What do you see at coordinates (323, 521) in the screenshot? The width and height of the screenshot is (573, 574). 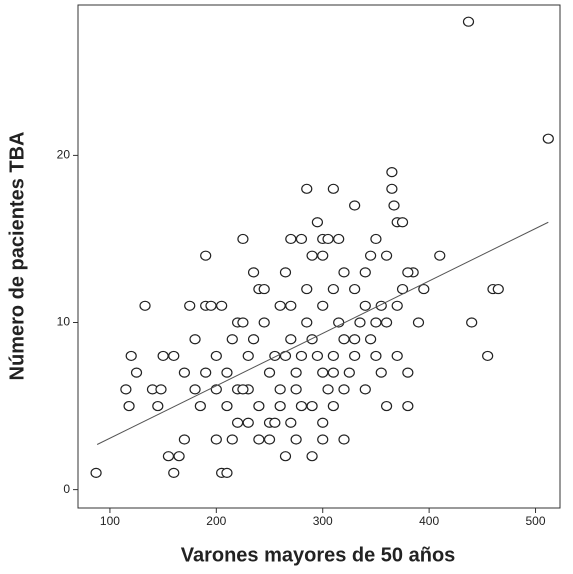 I see `x-tick-label: 300` at bounding box center [323, 521].